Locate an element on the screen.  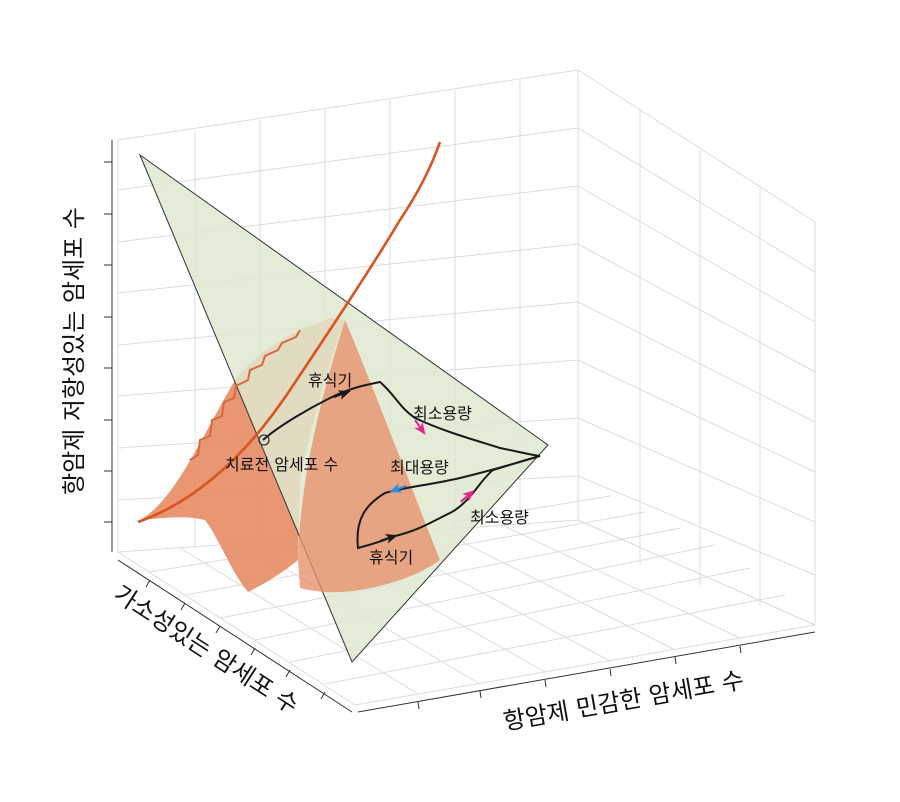
label-rest-upper: 휴식기 is located at coordinates (330, 380).